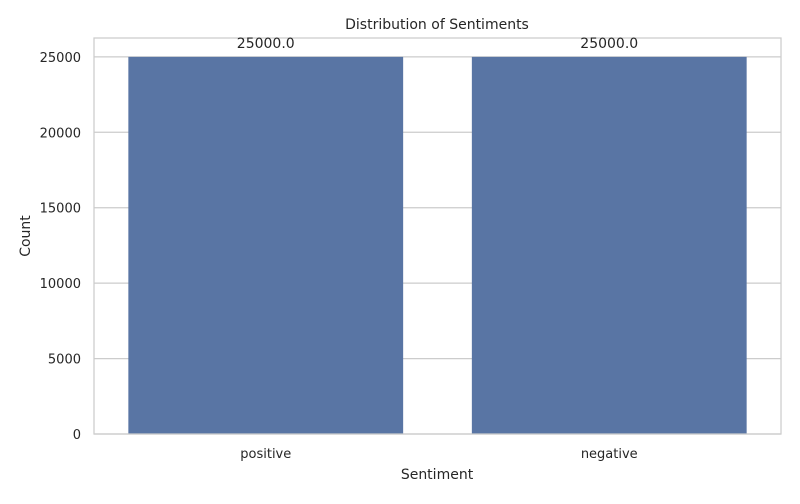  Describe the element at coordinates (60, 58) in the screenshot. I see `y-tick-label: 25000` at that location.